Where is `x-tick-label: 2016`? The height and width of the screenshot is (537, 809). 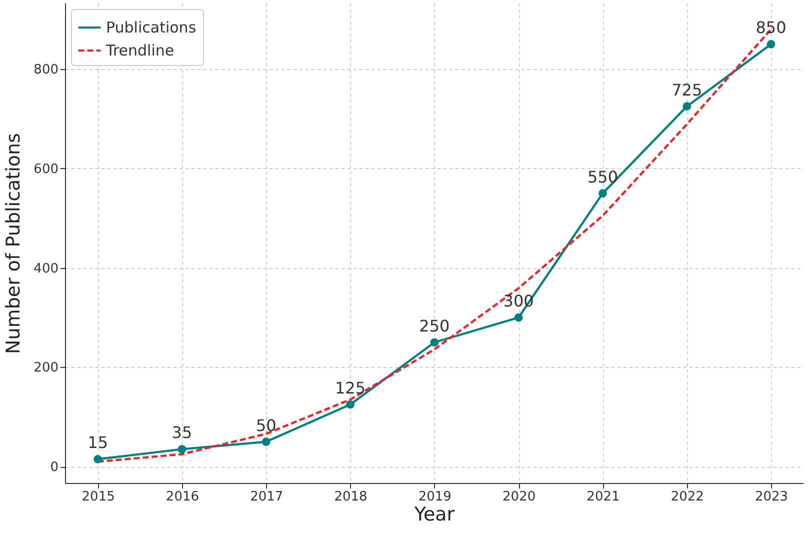 x-tick-label: 2016 is located at coordinates (183, 497).